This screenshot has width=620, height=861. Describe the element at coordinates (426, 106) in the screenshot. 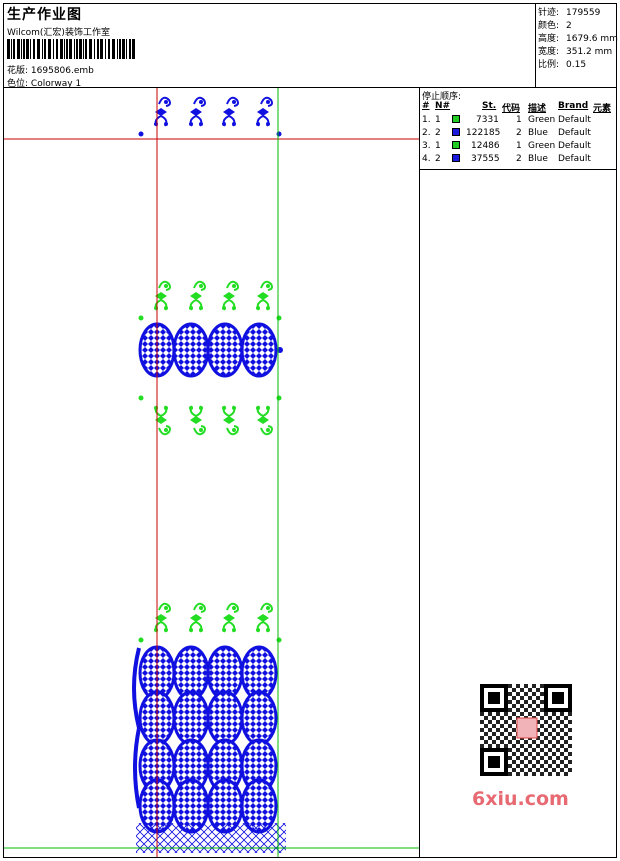

I see `col-hash: #` at that location.